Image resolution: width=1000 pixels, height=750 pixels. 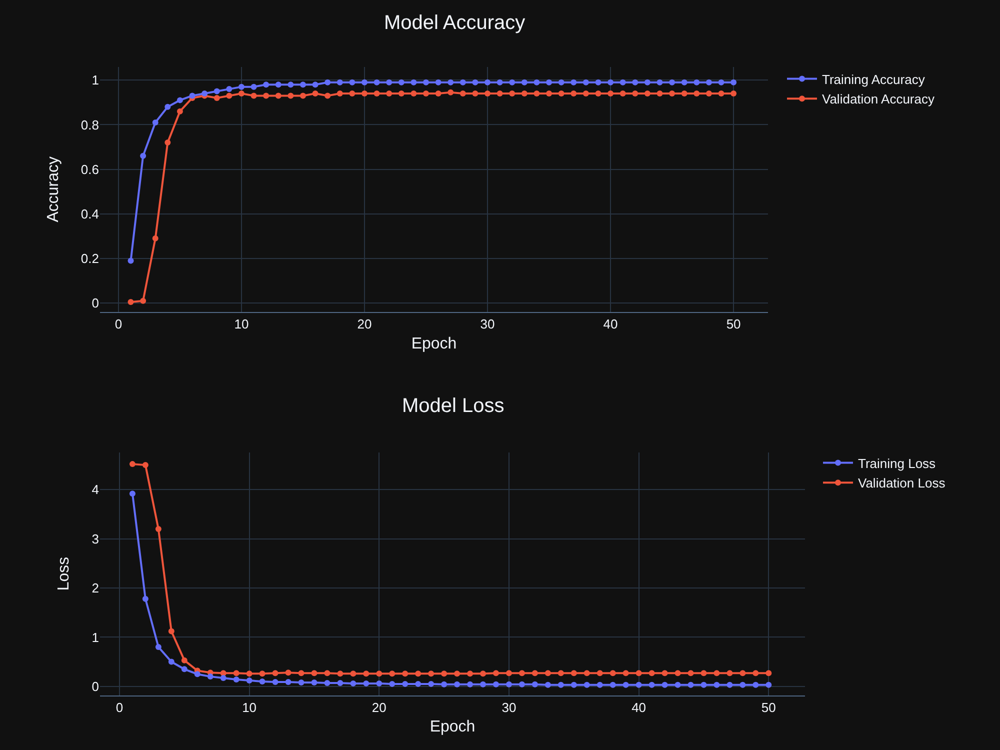 I want to click on y-axis-title: Loss, so click(x=64, y=573).